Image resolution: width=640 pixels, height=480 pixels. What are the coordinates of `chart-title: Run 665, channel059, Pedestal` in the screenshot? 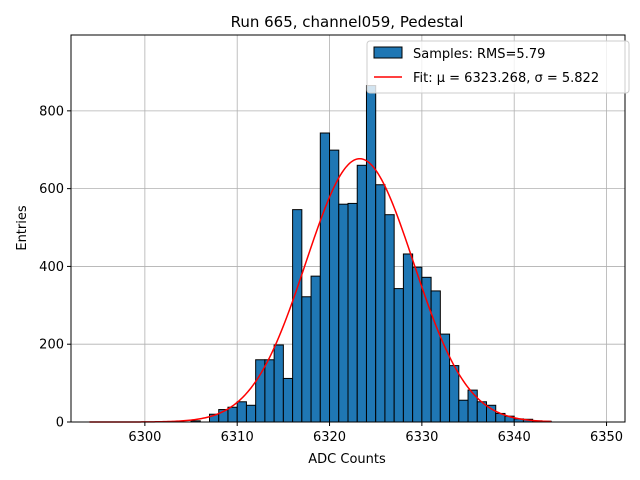 It's located at (347, 22).